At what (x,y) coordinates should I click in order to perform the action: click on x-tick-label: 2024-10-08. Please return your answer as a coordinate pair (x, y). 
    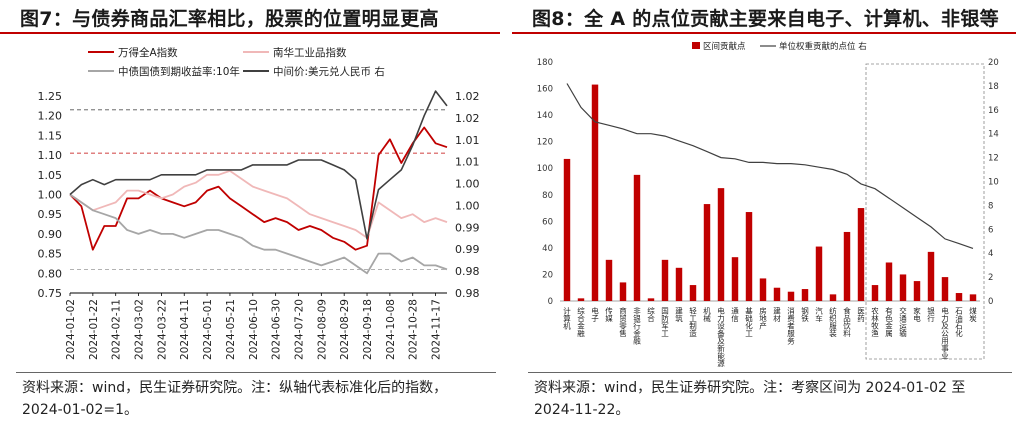
    Looking at the image, I should click on (391, 329).